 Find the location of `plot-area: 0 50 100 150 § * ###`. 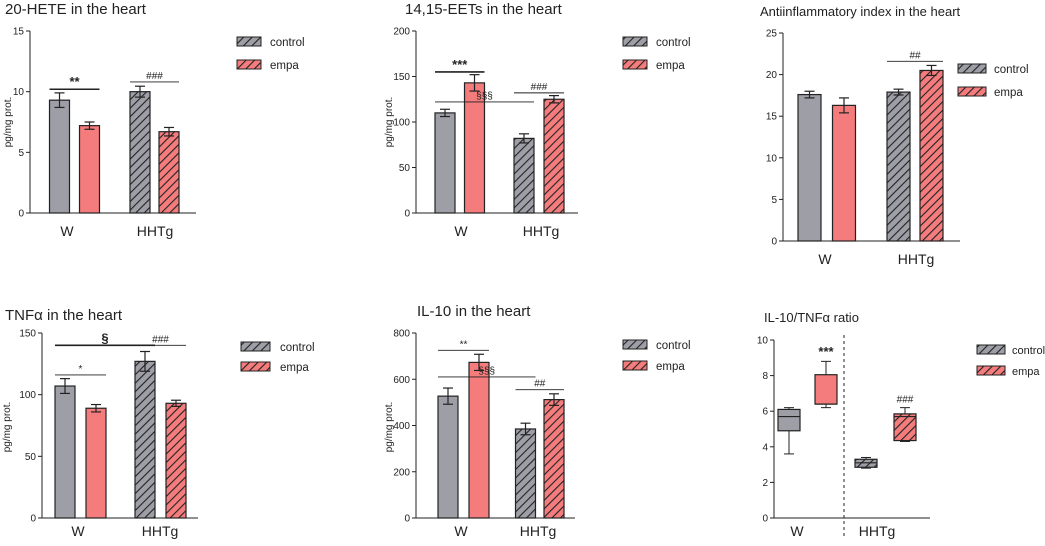

plot-area: 0 50 100 150 § * ### is located at coordinates (108, 427).